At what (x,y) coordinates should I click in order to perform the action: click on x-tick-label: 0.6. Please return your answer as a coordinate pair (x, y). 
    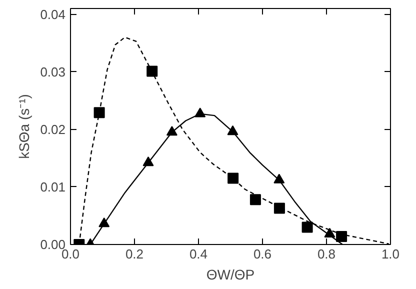
    Looking at the image, I should click on (262, 254).